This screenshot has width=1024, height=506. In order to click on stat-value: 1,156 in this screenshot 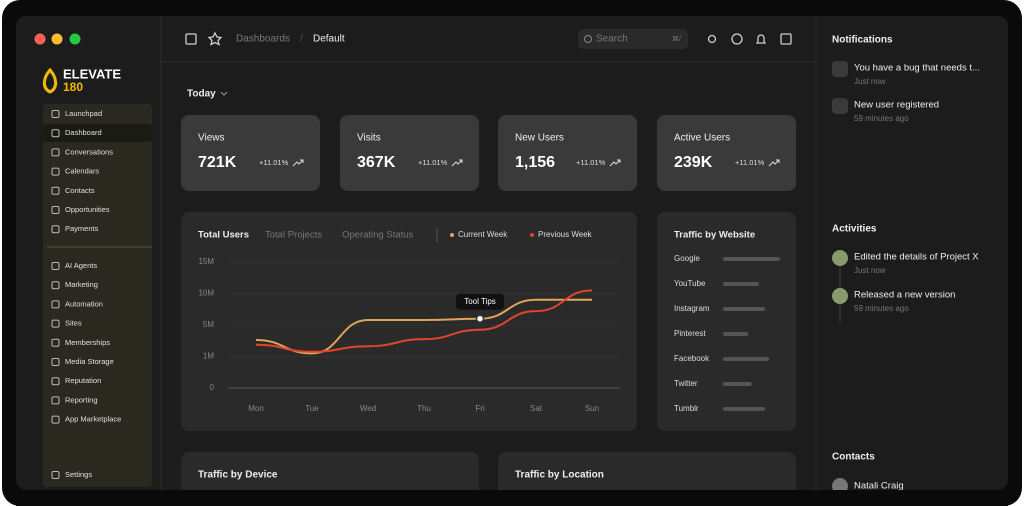, I will do `click(535, 162)`.